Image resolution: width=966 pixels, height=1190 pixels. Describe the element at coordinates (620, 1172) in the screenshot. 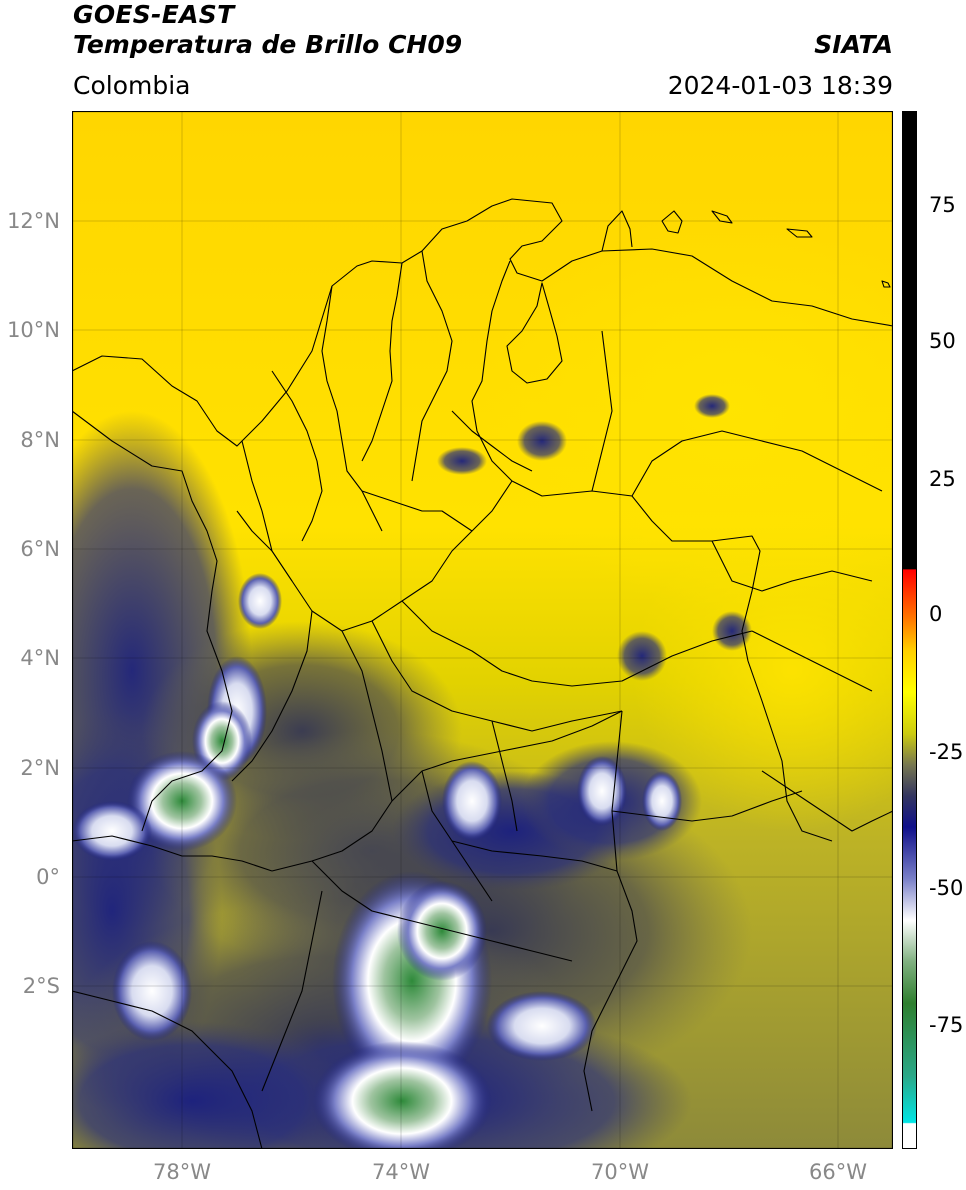

I see `lon-tick-label: 70°W` at that location.